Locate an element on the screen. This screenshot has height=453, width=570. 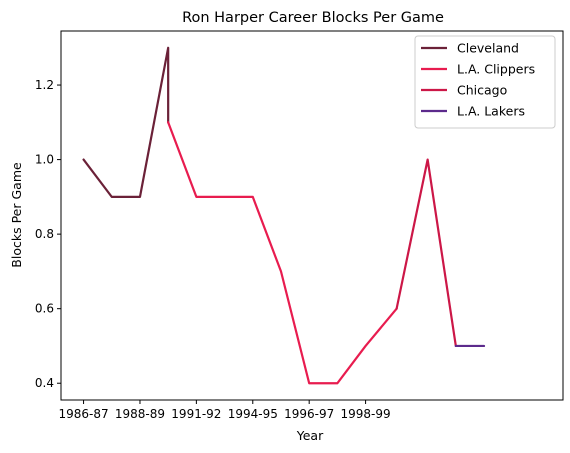
legend-label: L.A. Clippers is located at coordinates (496, 69).